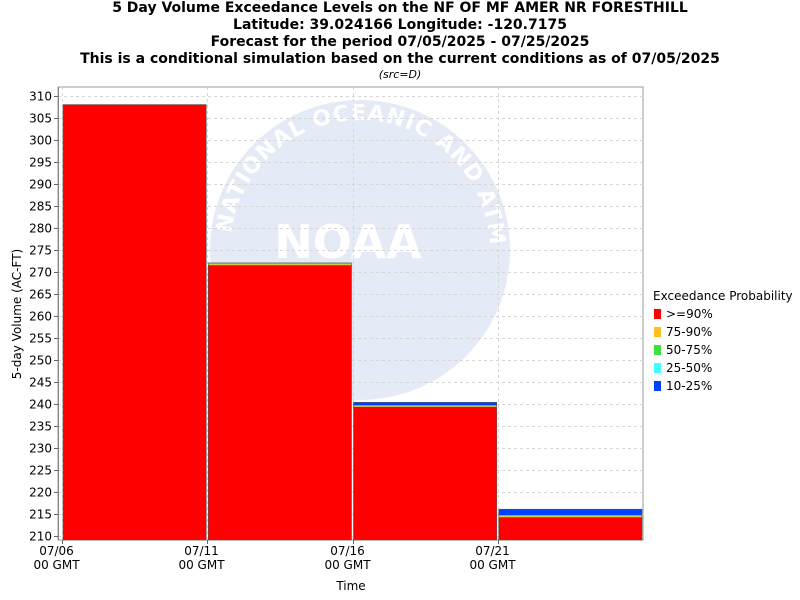 Image resolution: width=800 pixels, height=600 pixels. I want to click on y-tick-label: 245, so click(40, 383).